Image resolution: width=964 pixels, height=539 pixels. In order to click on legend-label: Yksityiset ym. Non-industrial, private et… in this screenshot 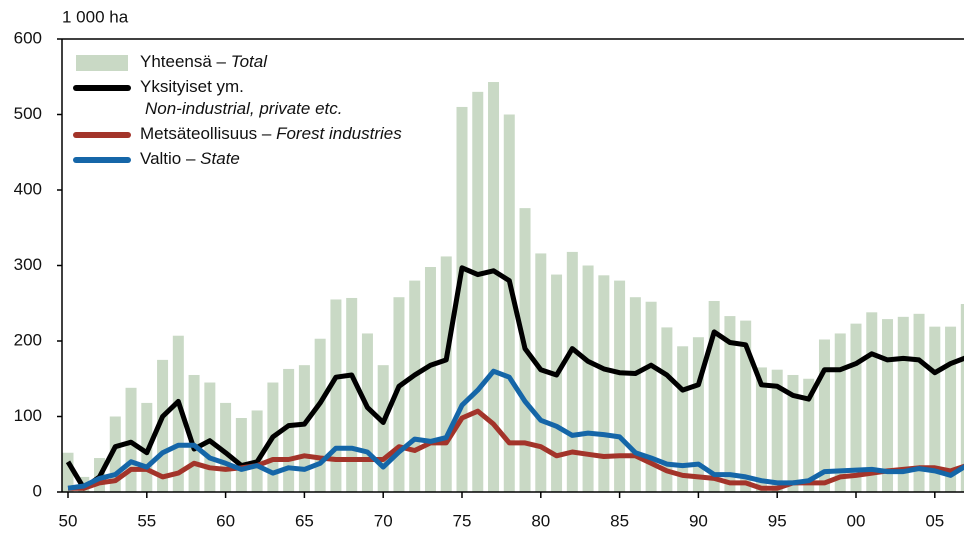, I will do `click(241, 97)`.